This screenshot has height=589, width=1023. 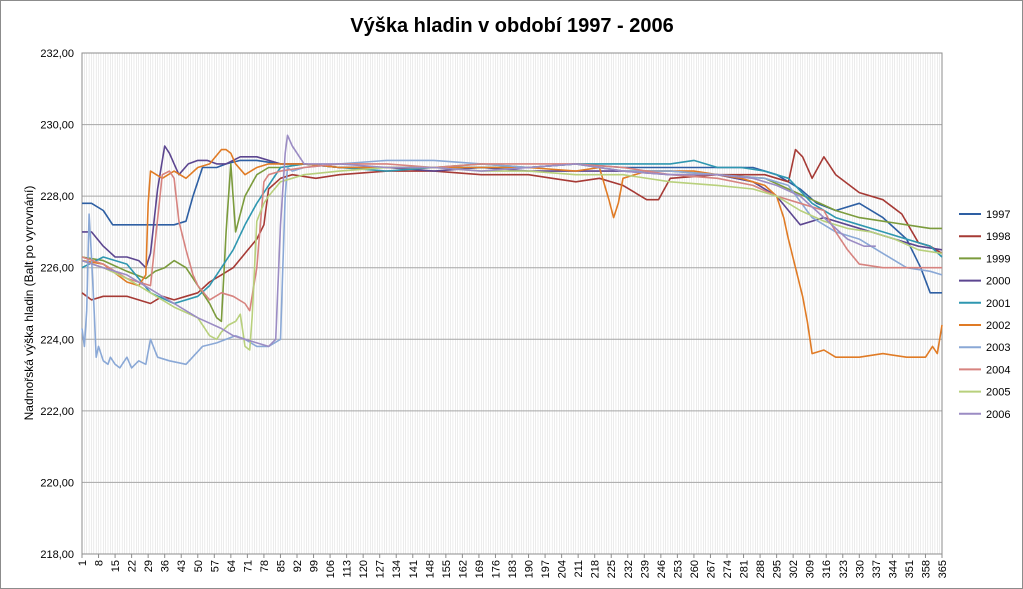 What do you see at coordinates (998, 304) in the screenshot?
I see `legend-label: 2001` at bounding box center [998, 304].